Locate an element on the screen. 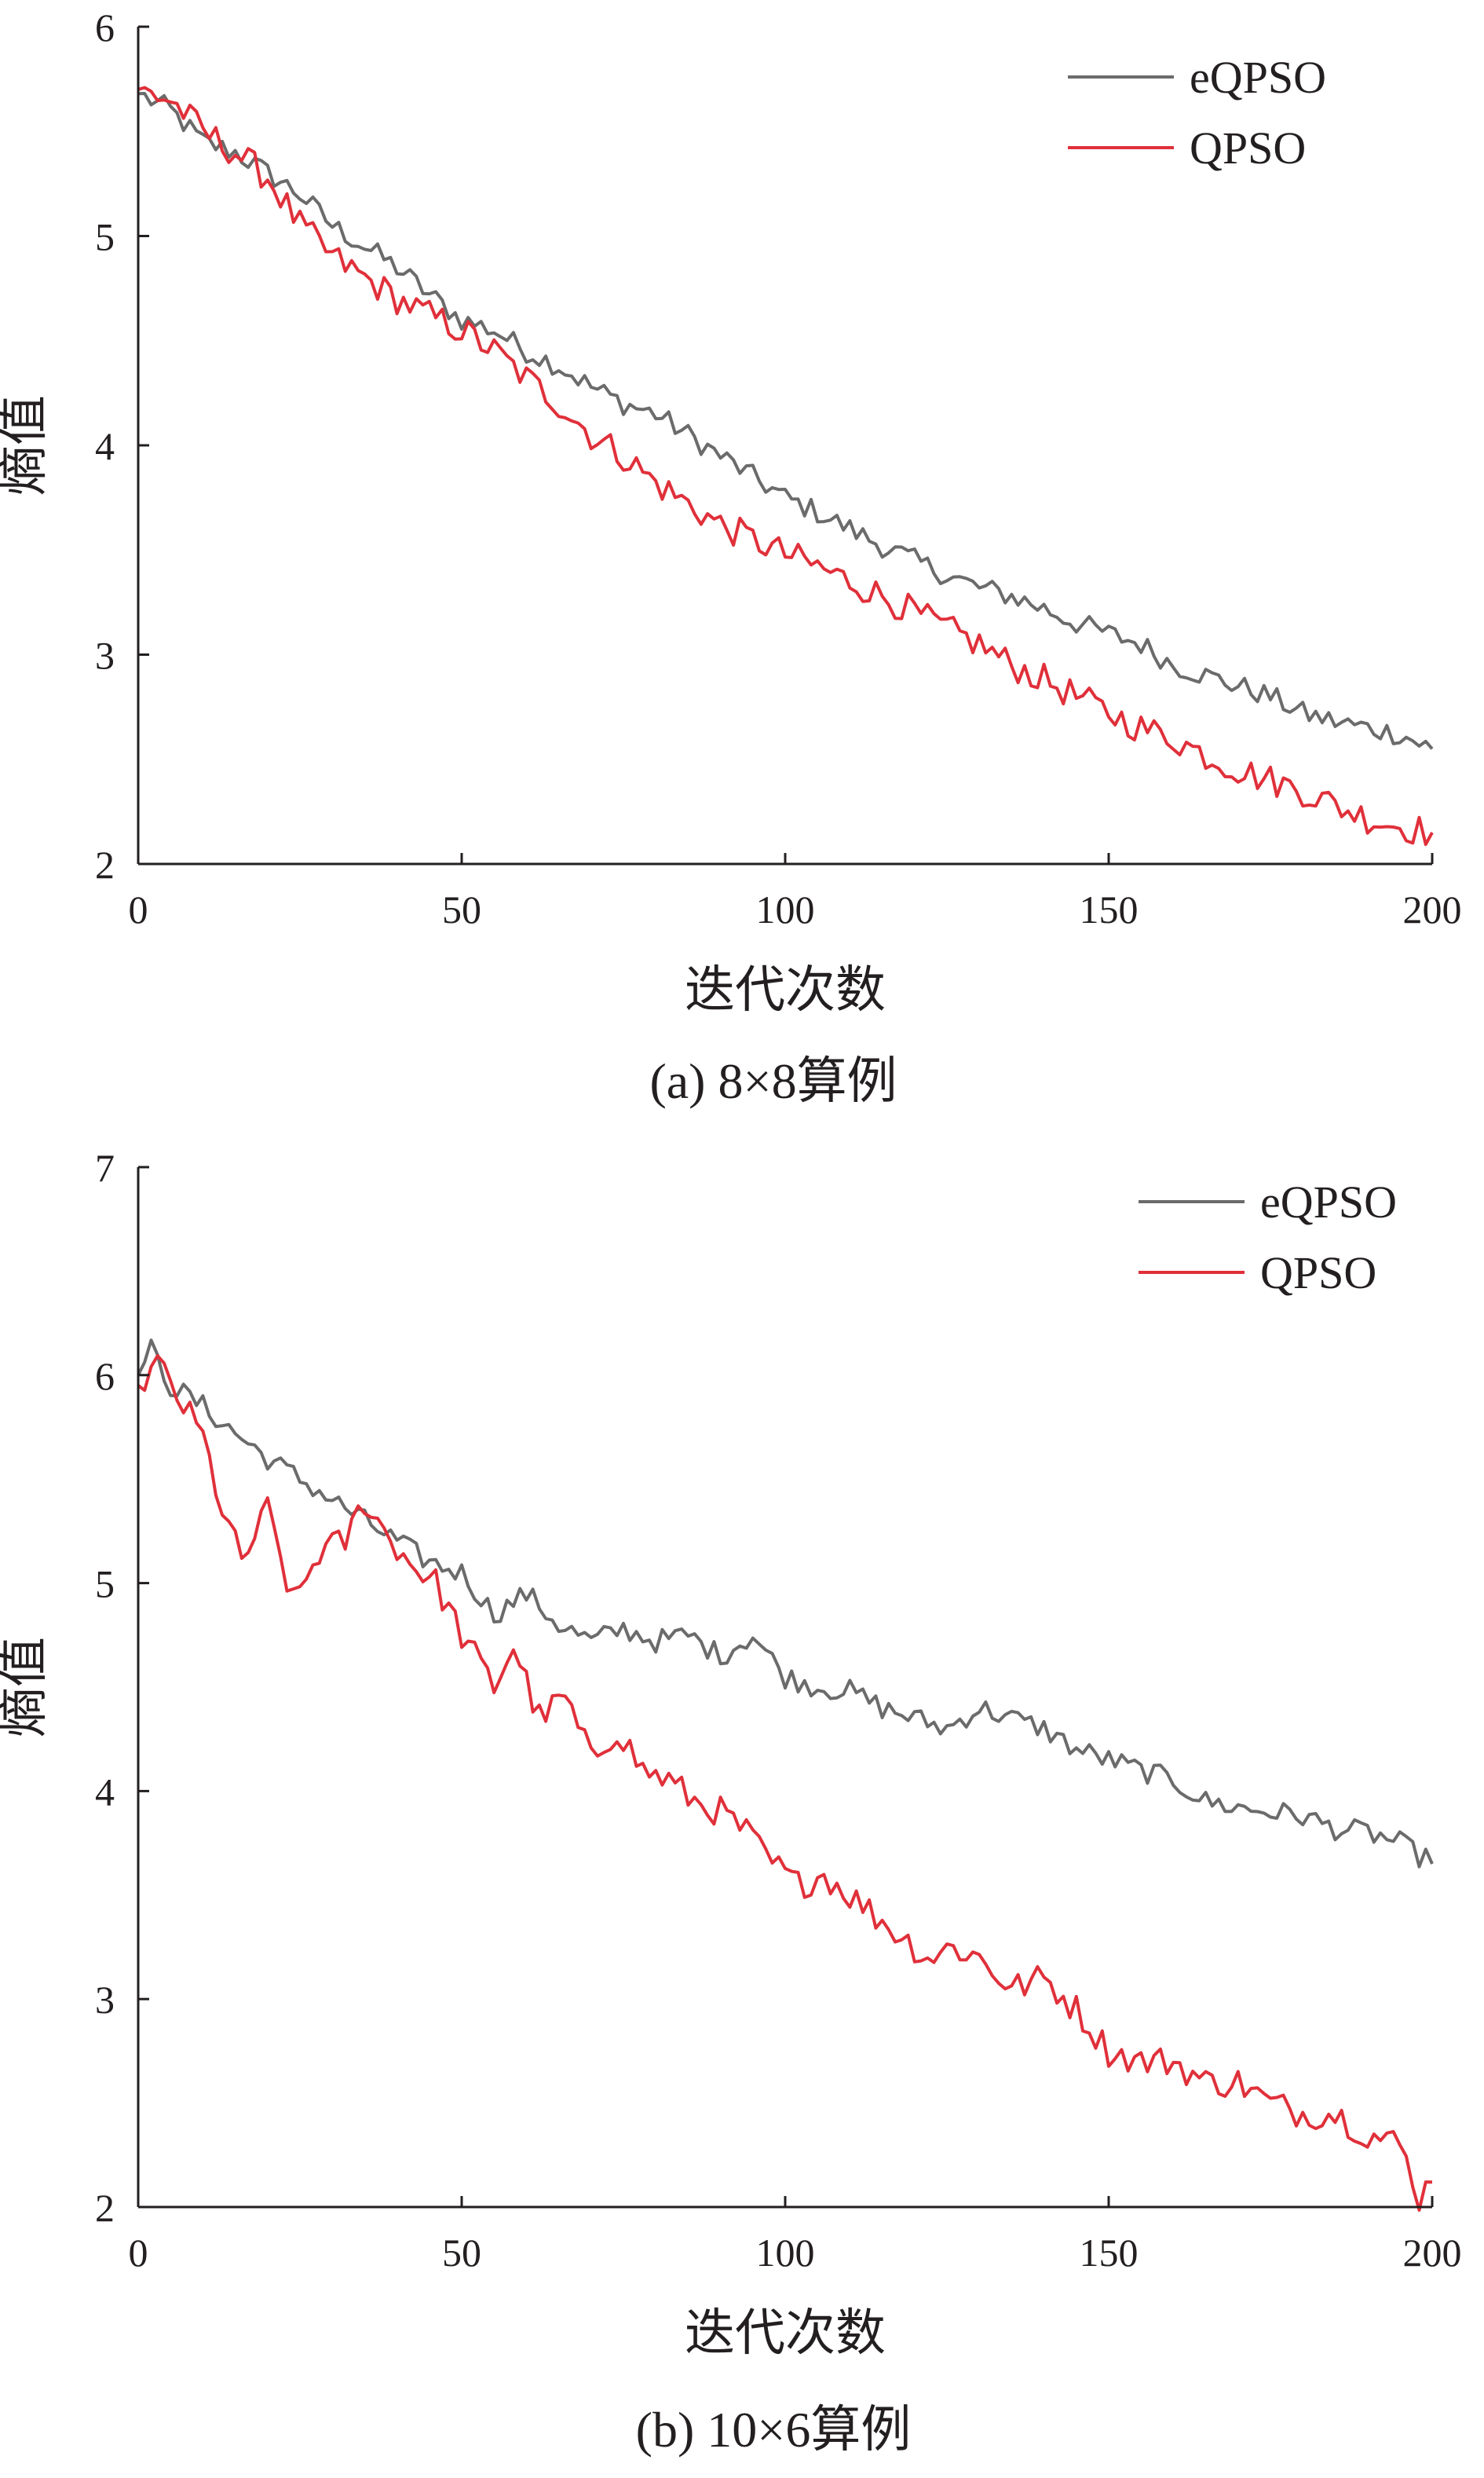  y-tick-label: 7 is located at coordinates (105, 1168).